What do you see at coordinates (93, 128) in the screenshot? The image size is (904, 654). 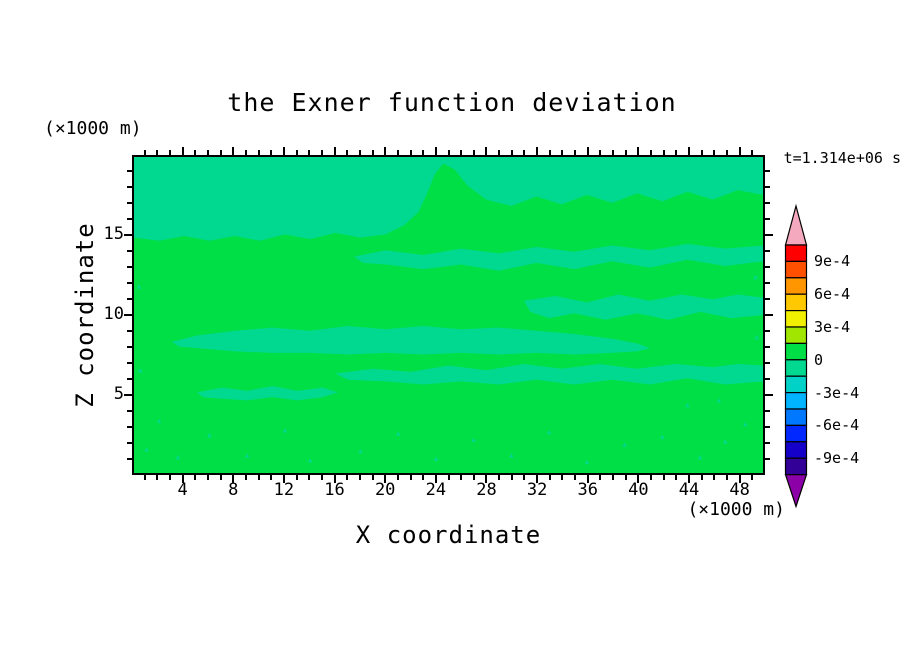 I see `z-axis-unit-label: (×1000 m)` at bounding box center [93, 128].